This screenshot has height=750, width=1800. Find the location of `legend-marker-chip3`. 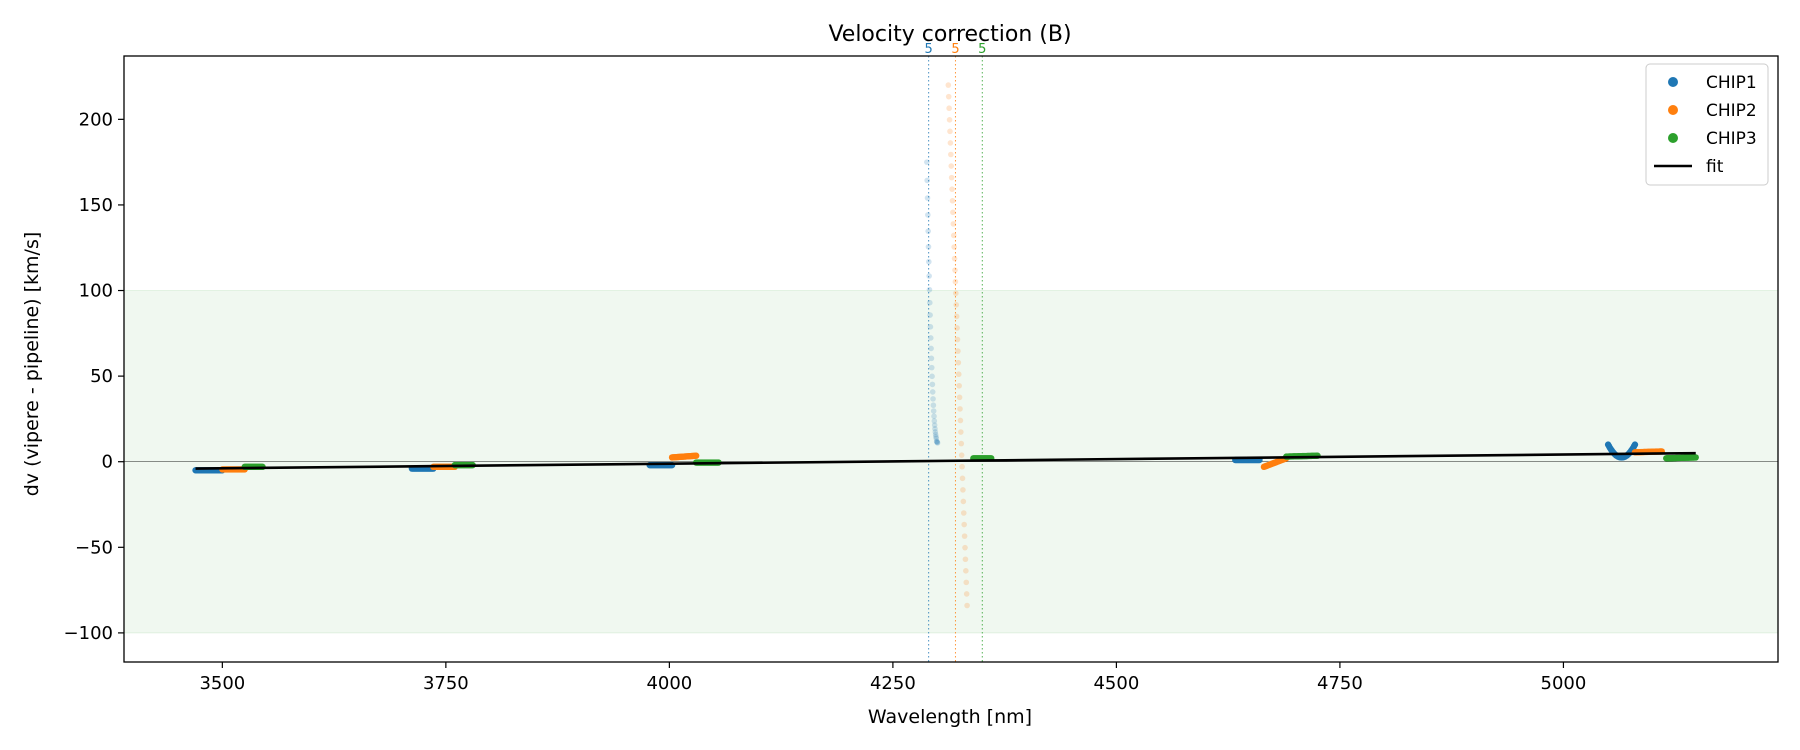

legend-marker-chip3 is located at coordinates (1673, 138).